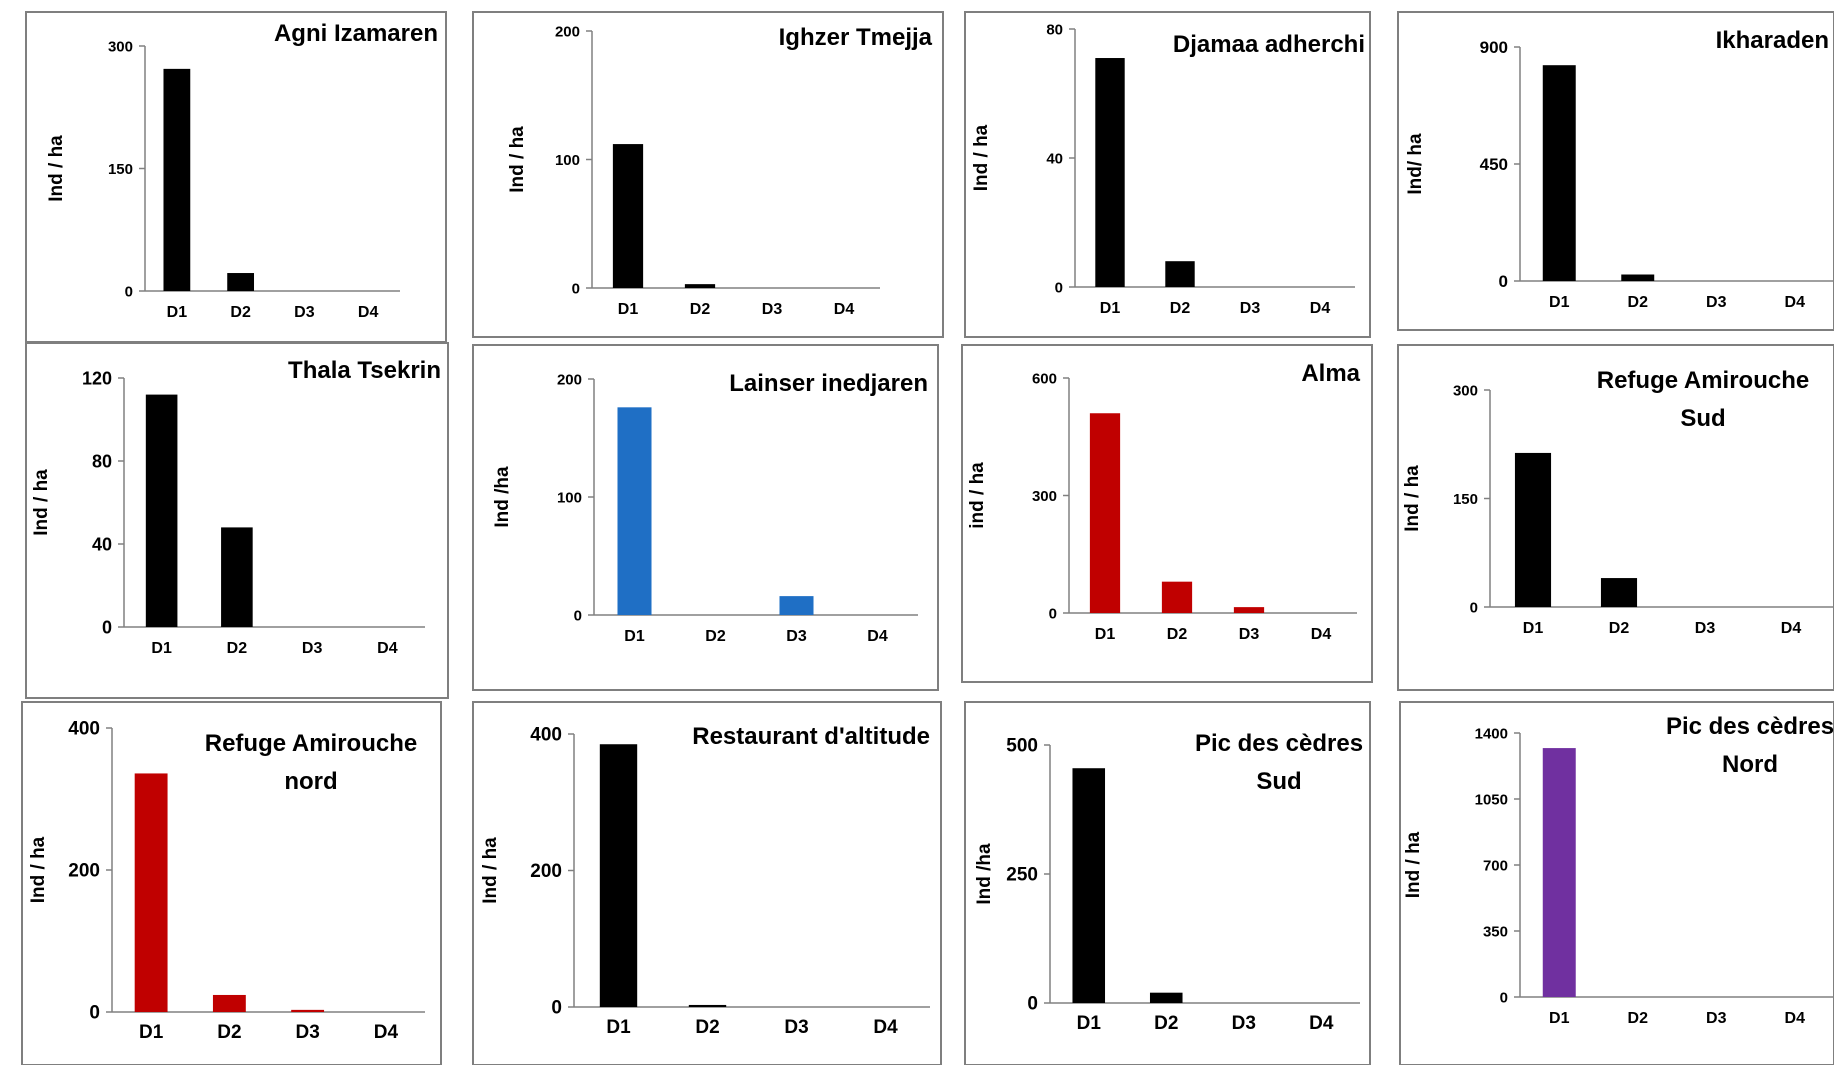 The height and width of the screenshot is (1065, 1834). I want to click on y-tick-label: 400, so click(84, 729).